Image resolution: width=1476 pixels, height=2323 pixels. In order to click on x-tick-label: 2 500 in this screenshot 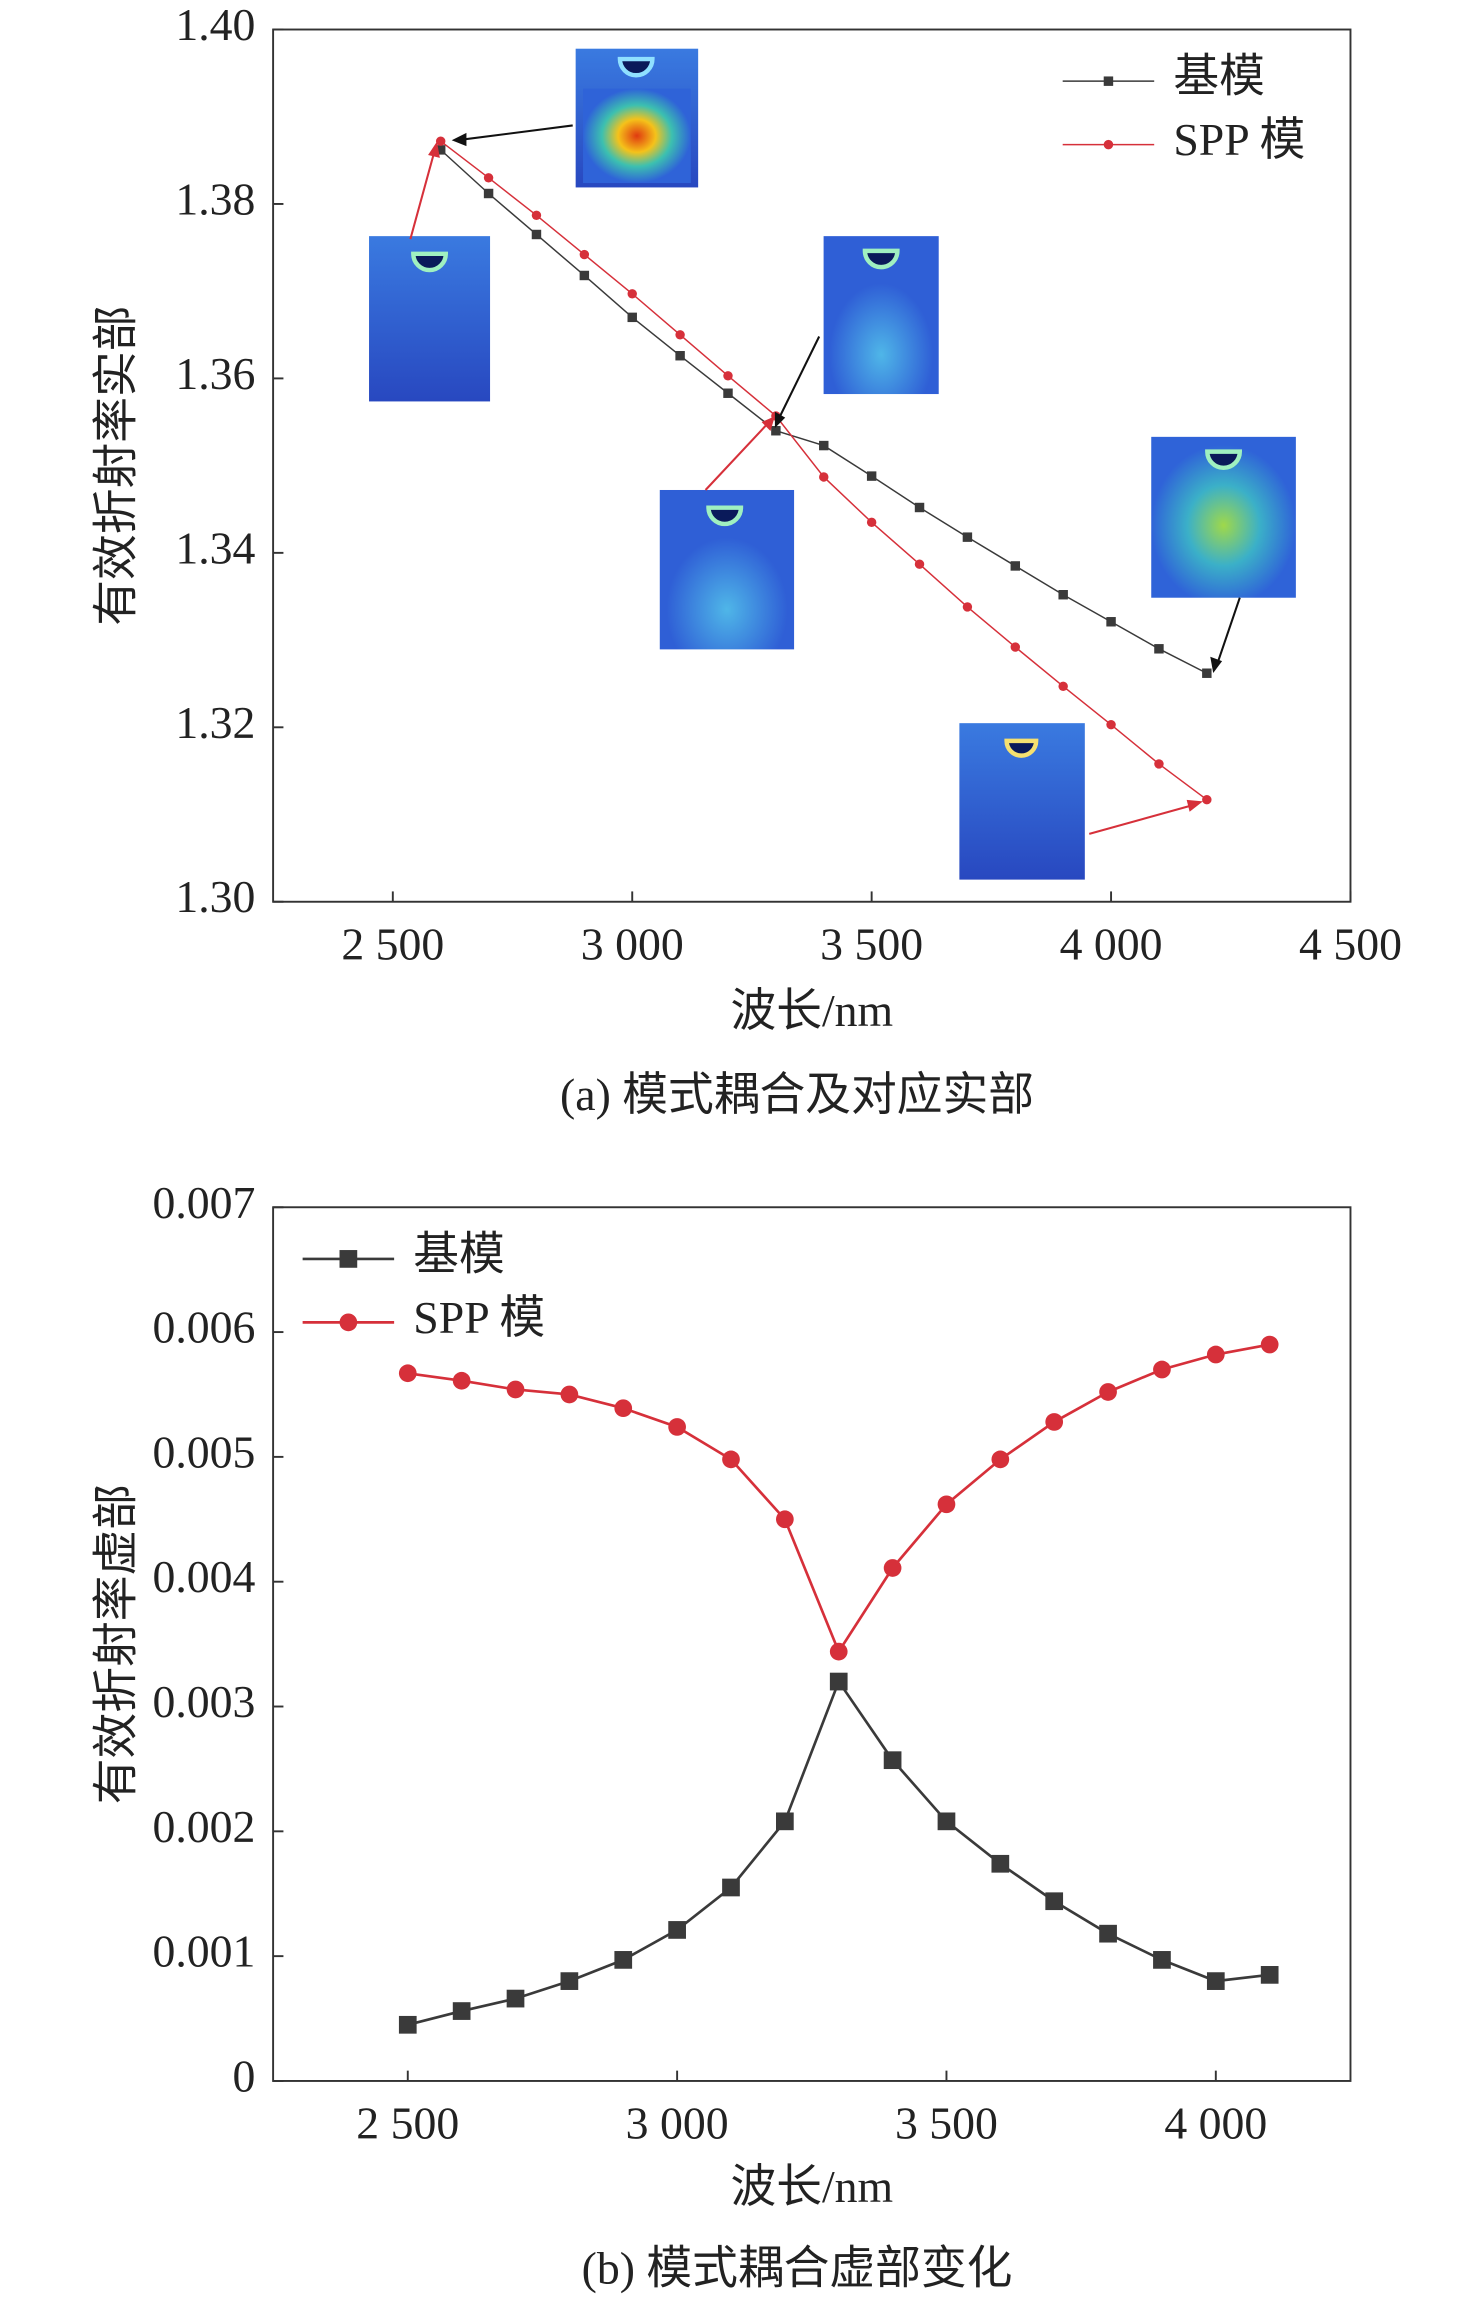, I will do `click(407, 2123)`.